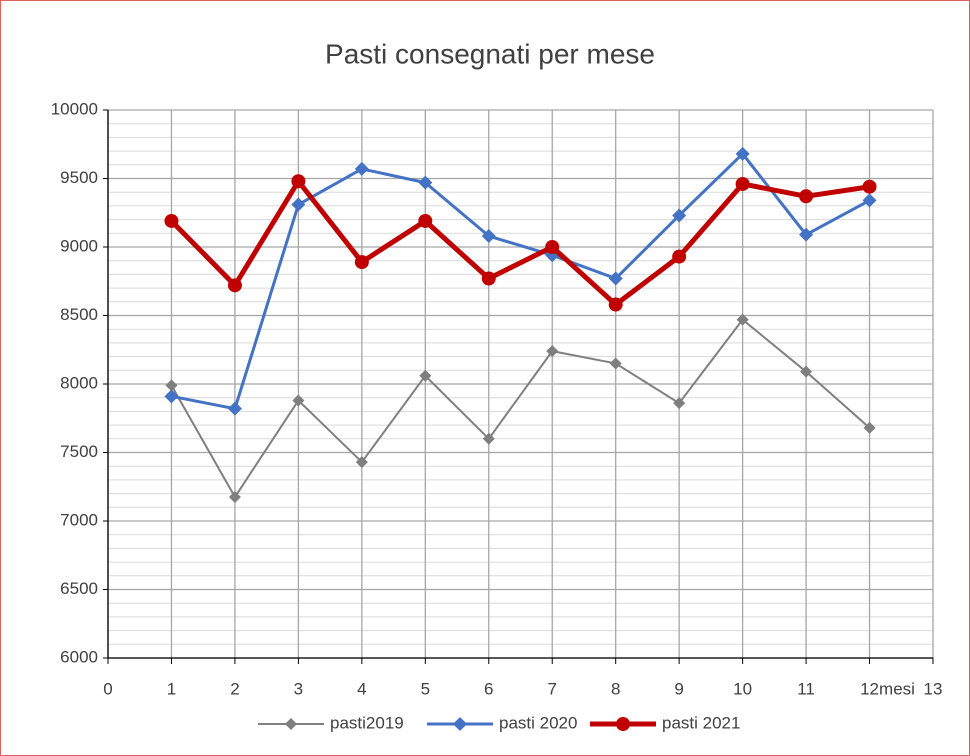 This screenshot has height=756, width=970. I want to click on x-tick-label: 9, so click(678, 688).